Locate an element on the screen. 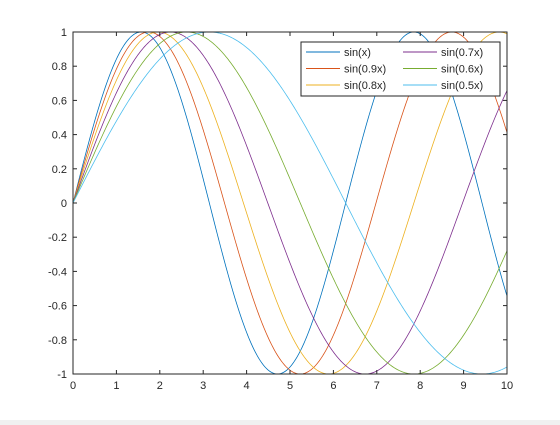  legend-label-5: sin(0.5x) is located at coordinates (462, 86).